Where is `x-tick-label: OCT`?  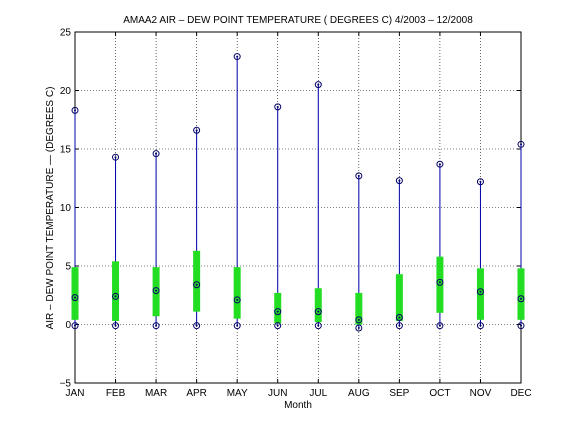
x-tick-label: OCT is located at coordinates (439, 393).